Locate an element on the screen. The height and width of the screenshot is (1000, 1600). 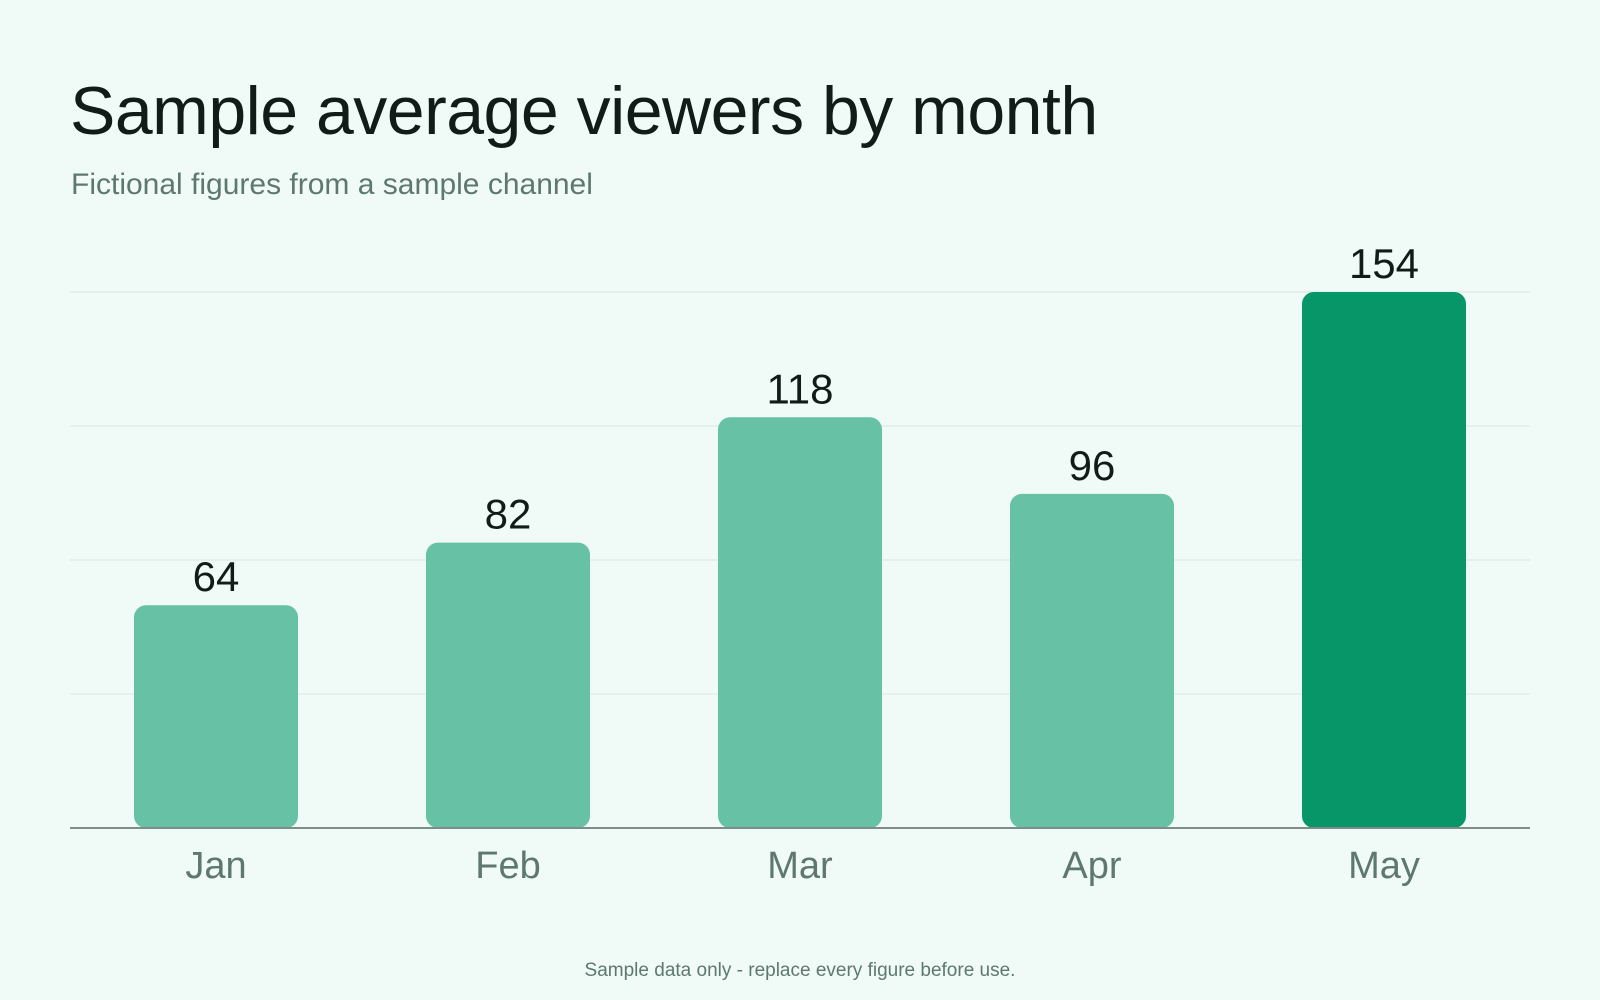
bar-jan is located at coordinates (216, 716).